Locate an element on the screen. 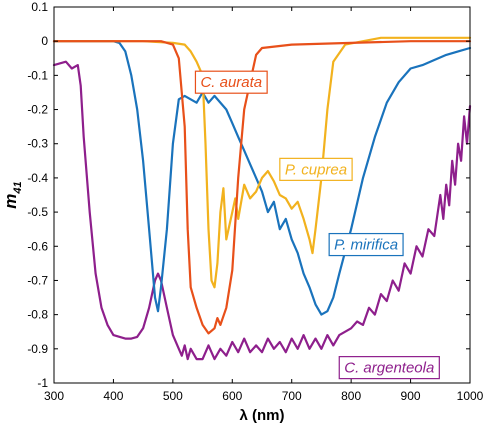 The image size is (484, 430). x-axis-title: λ (nm) is located at coordinates (262, 415).